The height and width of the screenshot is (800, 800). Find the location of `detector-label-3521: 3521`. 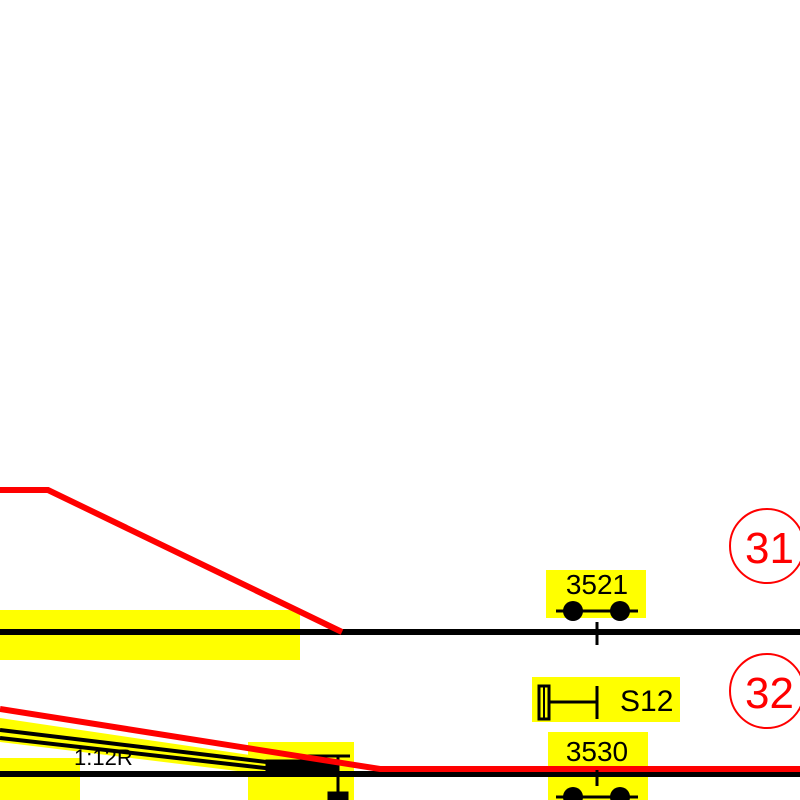

detector-label-3521: 3521 is located at coordinates (597, 584).